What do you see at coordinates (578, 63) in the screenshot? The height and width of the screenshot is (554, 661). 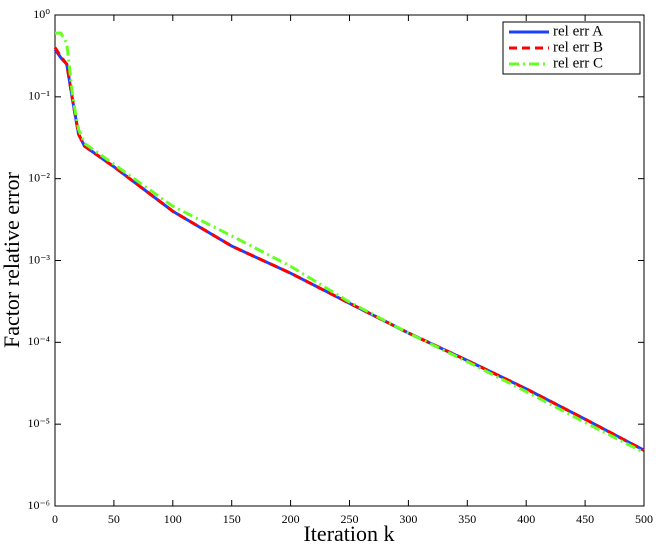 I see `legend-label: rel err C` at bounding box center [578, 63].